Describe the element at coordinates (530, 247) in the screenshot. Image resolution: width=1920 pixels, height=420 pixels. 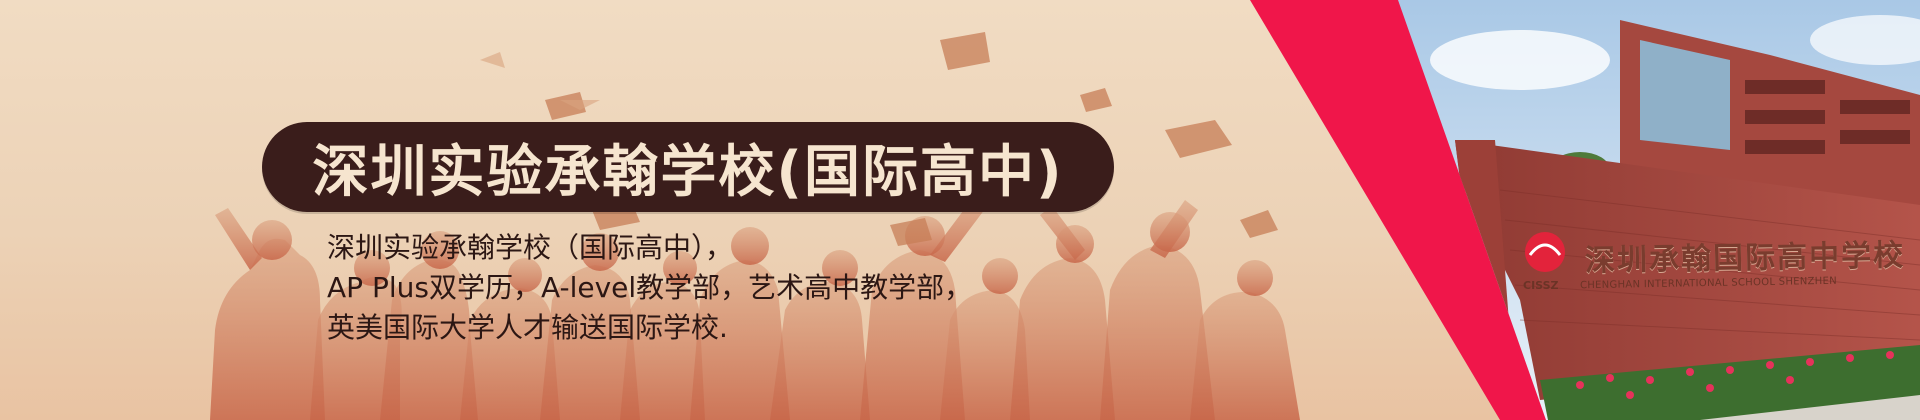
I see `description-line-1: 深圳实验承翰学校（国际高中），` at that location.